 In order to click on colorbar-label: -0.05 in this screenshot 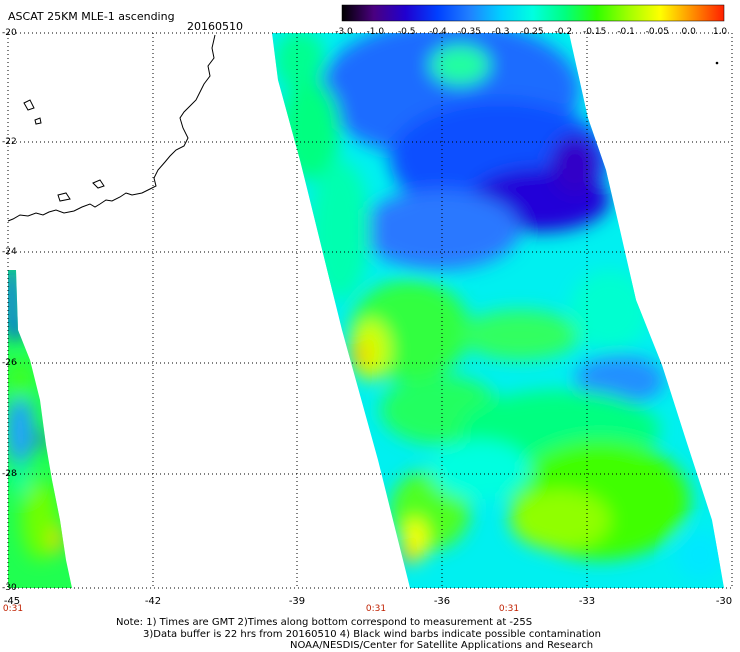, I will do `click(657, 32)`.